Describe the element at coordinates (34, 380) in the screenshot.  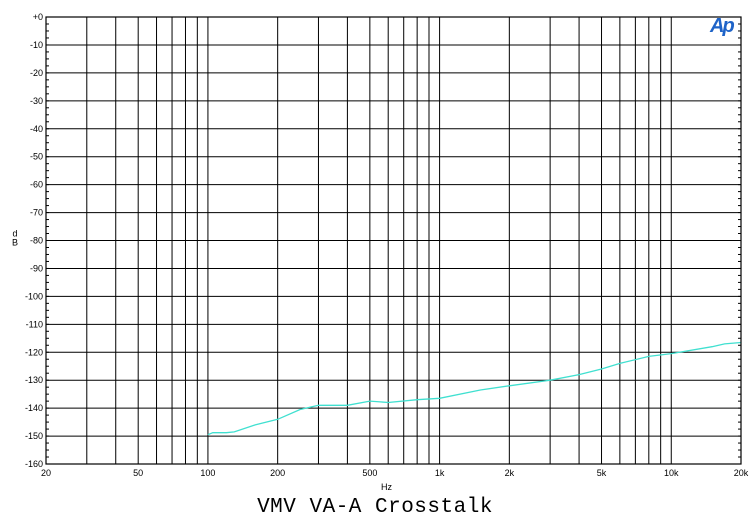
I see `y-tick-label: -130` at that location.